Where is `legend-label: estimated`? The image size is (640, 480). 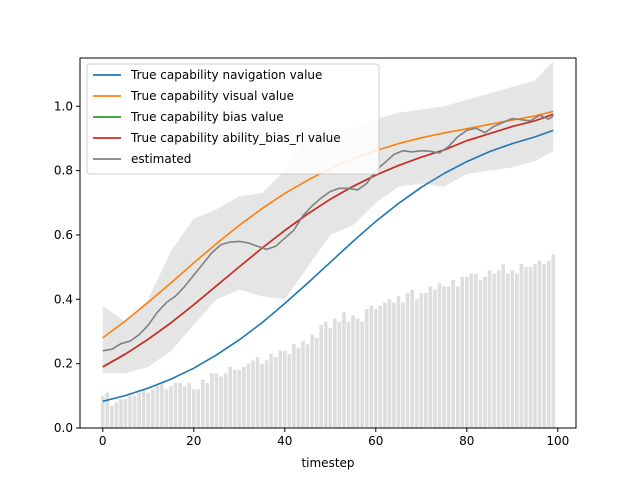
legend-label: estimated is located at coordinates (161, 159).